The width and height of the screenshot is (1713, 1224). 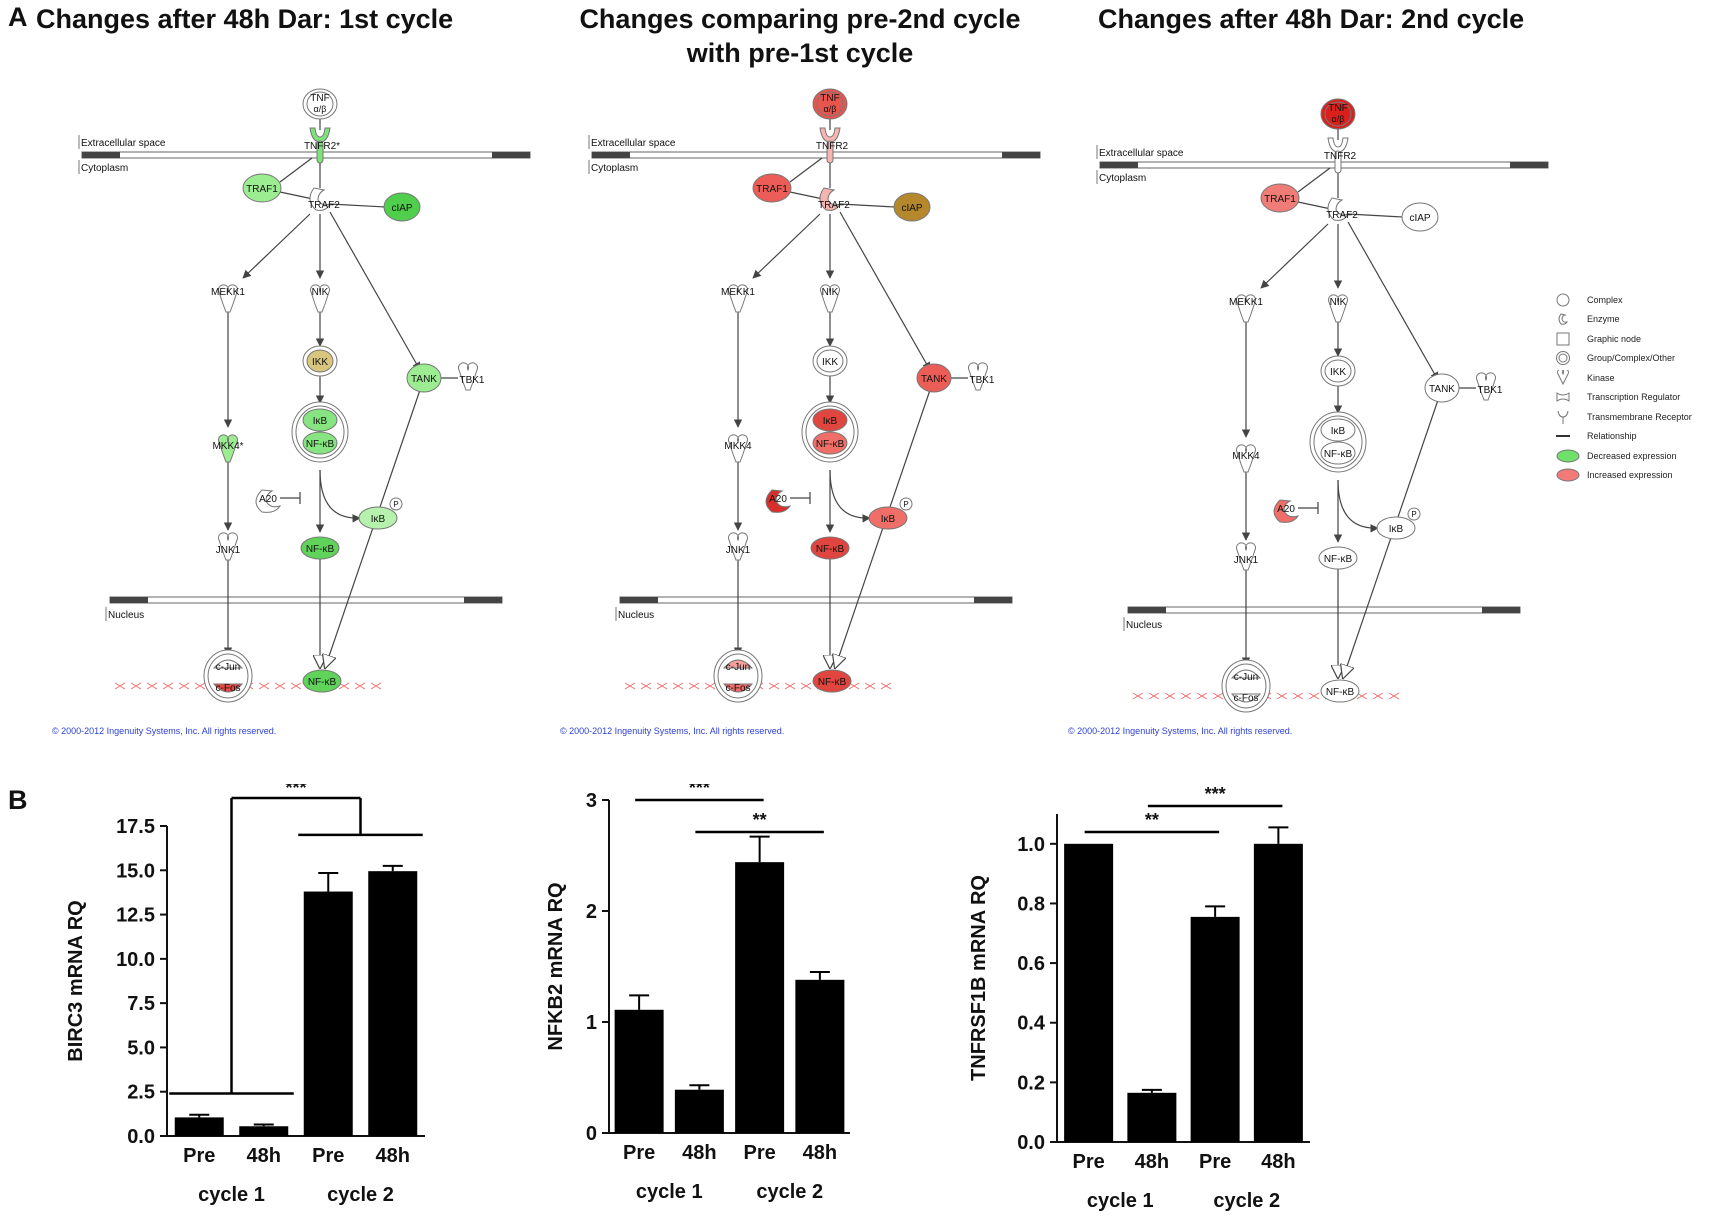 What do you see at coordinates (1215, 794) in the screenshot?
I see `significance-label: ***` at bounding box center [1215, 794].